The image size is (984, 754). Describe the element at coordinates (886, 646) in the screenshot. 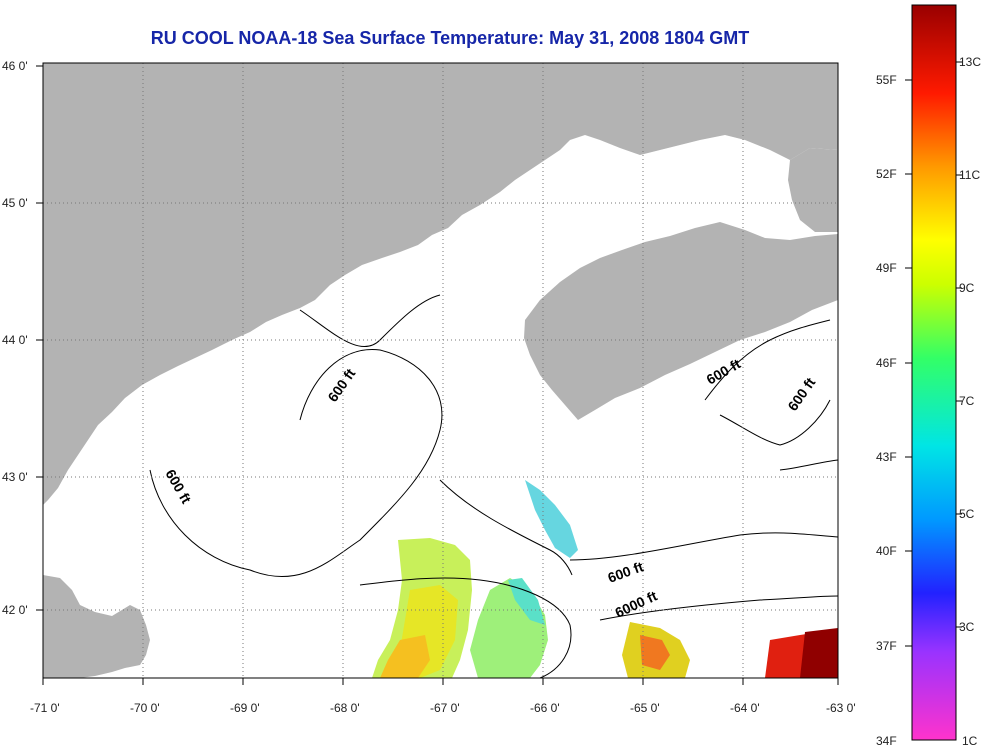

I see `cb-f-label: 37F` at that location.